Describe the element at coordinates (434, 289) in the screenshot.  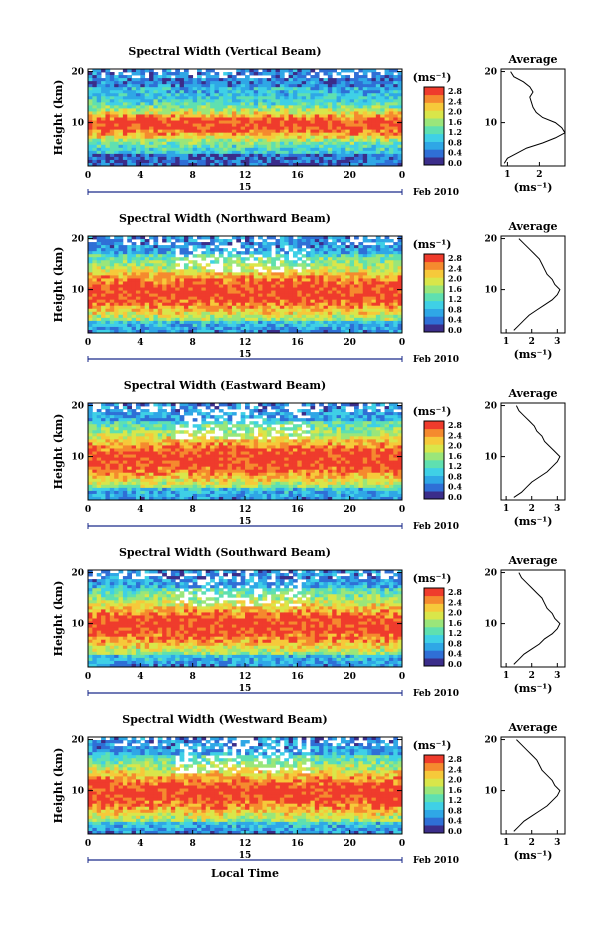
I see `colorbar-swatch` at that location.